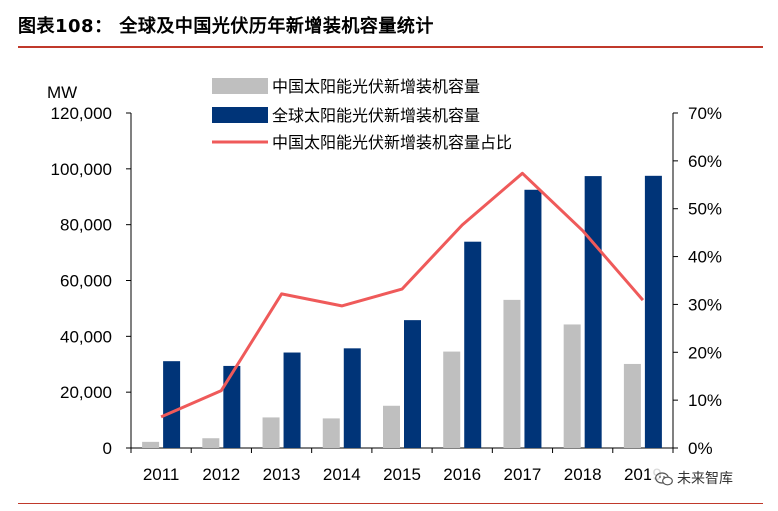 This screenshot has height=511, width=778. Describe the element at coordinates (705, 113) in the screenshot. I see `y-right-tick-label: 70%` at that location.